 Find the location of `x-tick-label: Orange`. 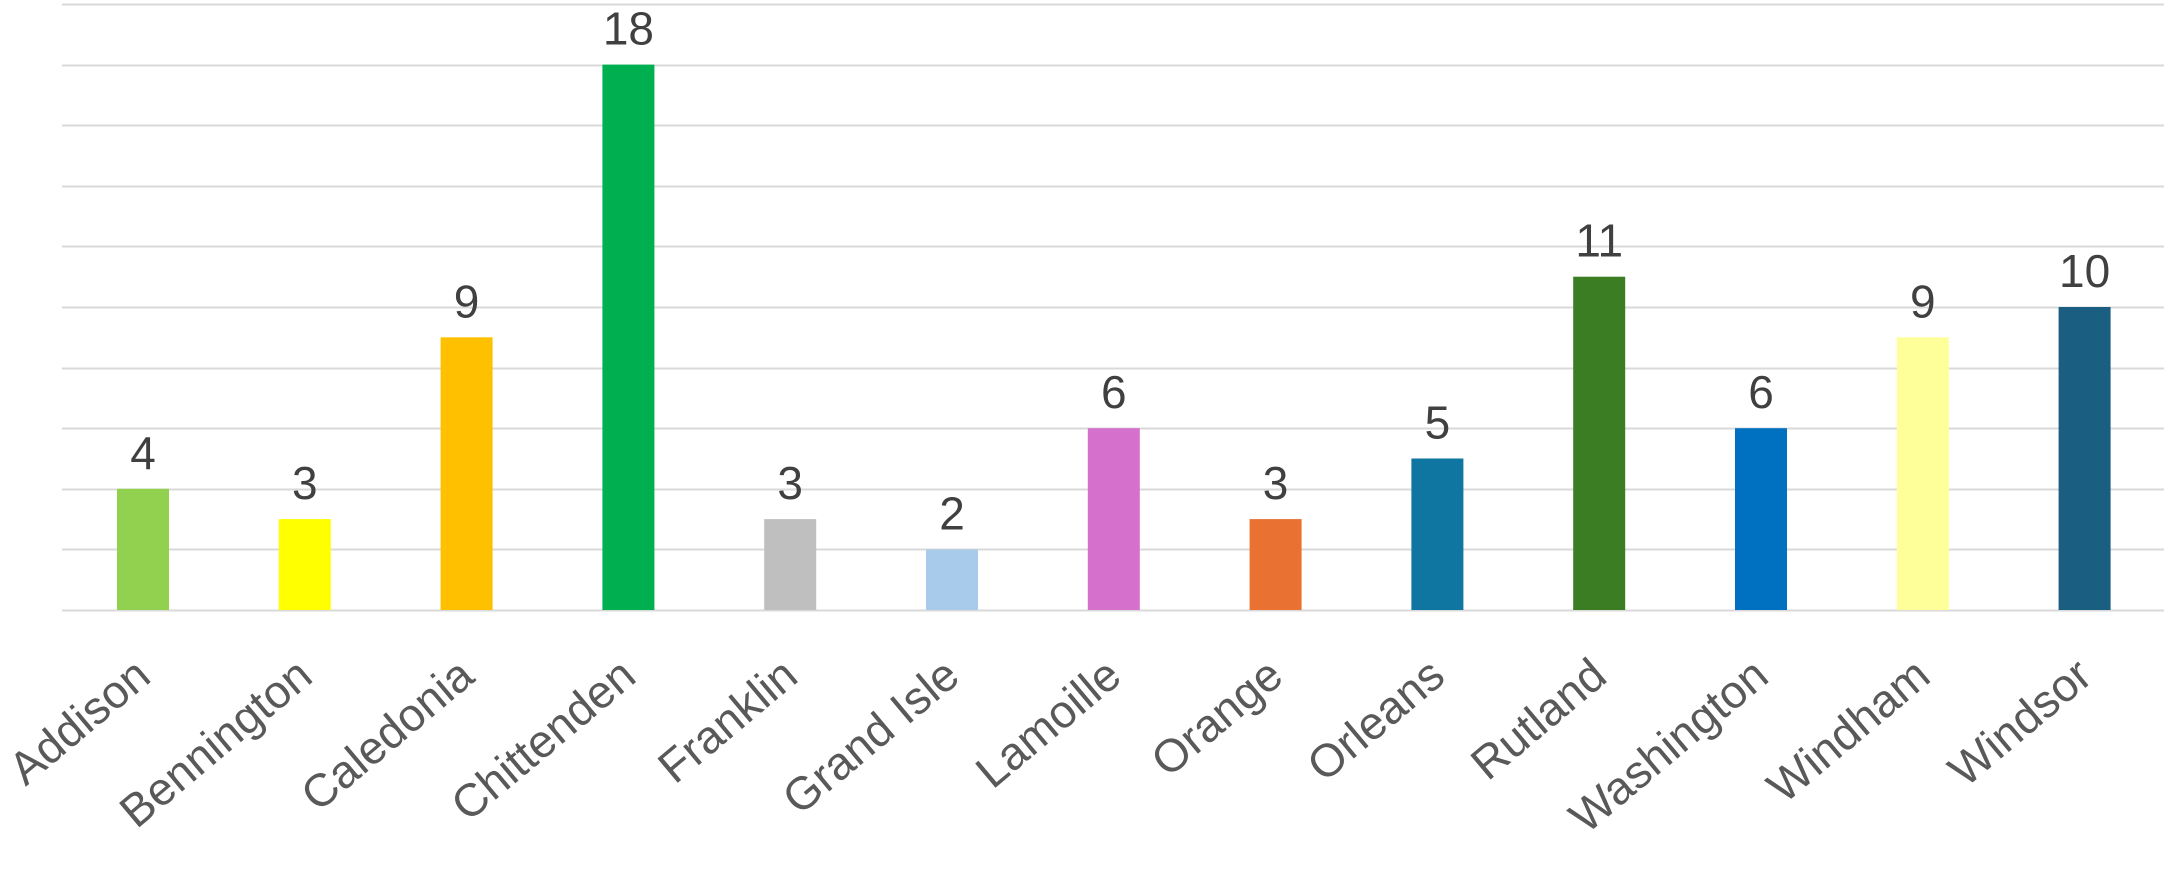

x-tick-label: Orange is located at coordinates (1216, 717).